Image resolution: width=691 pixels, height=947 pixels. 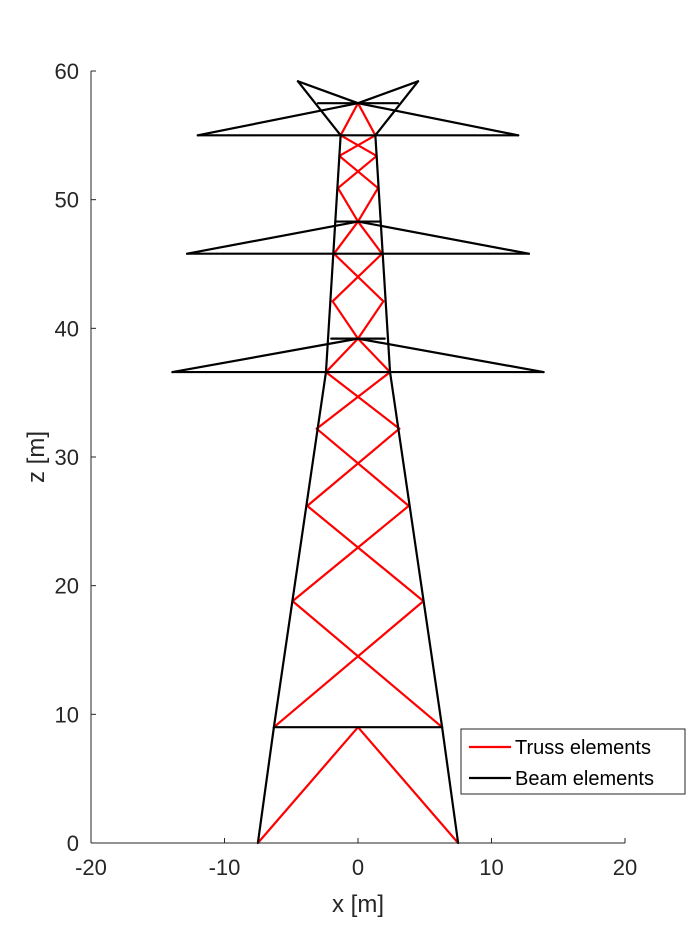 What do you see at coordinates (67, 714) in the screenshot?
I see `y-tick-label: 10` at bounding box center [67, 714].